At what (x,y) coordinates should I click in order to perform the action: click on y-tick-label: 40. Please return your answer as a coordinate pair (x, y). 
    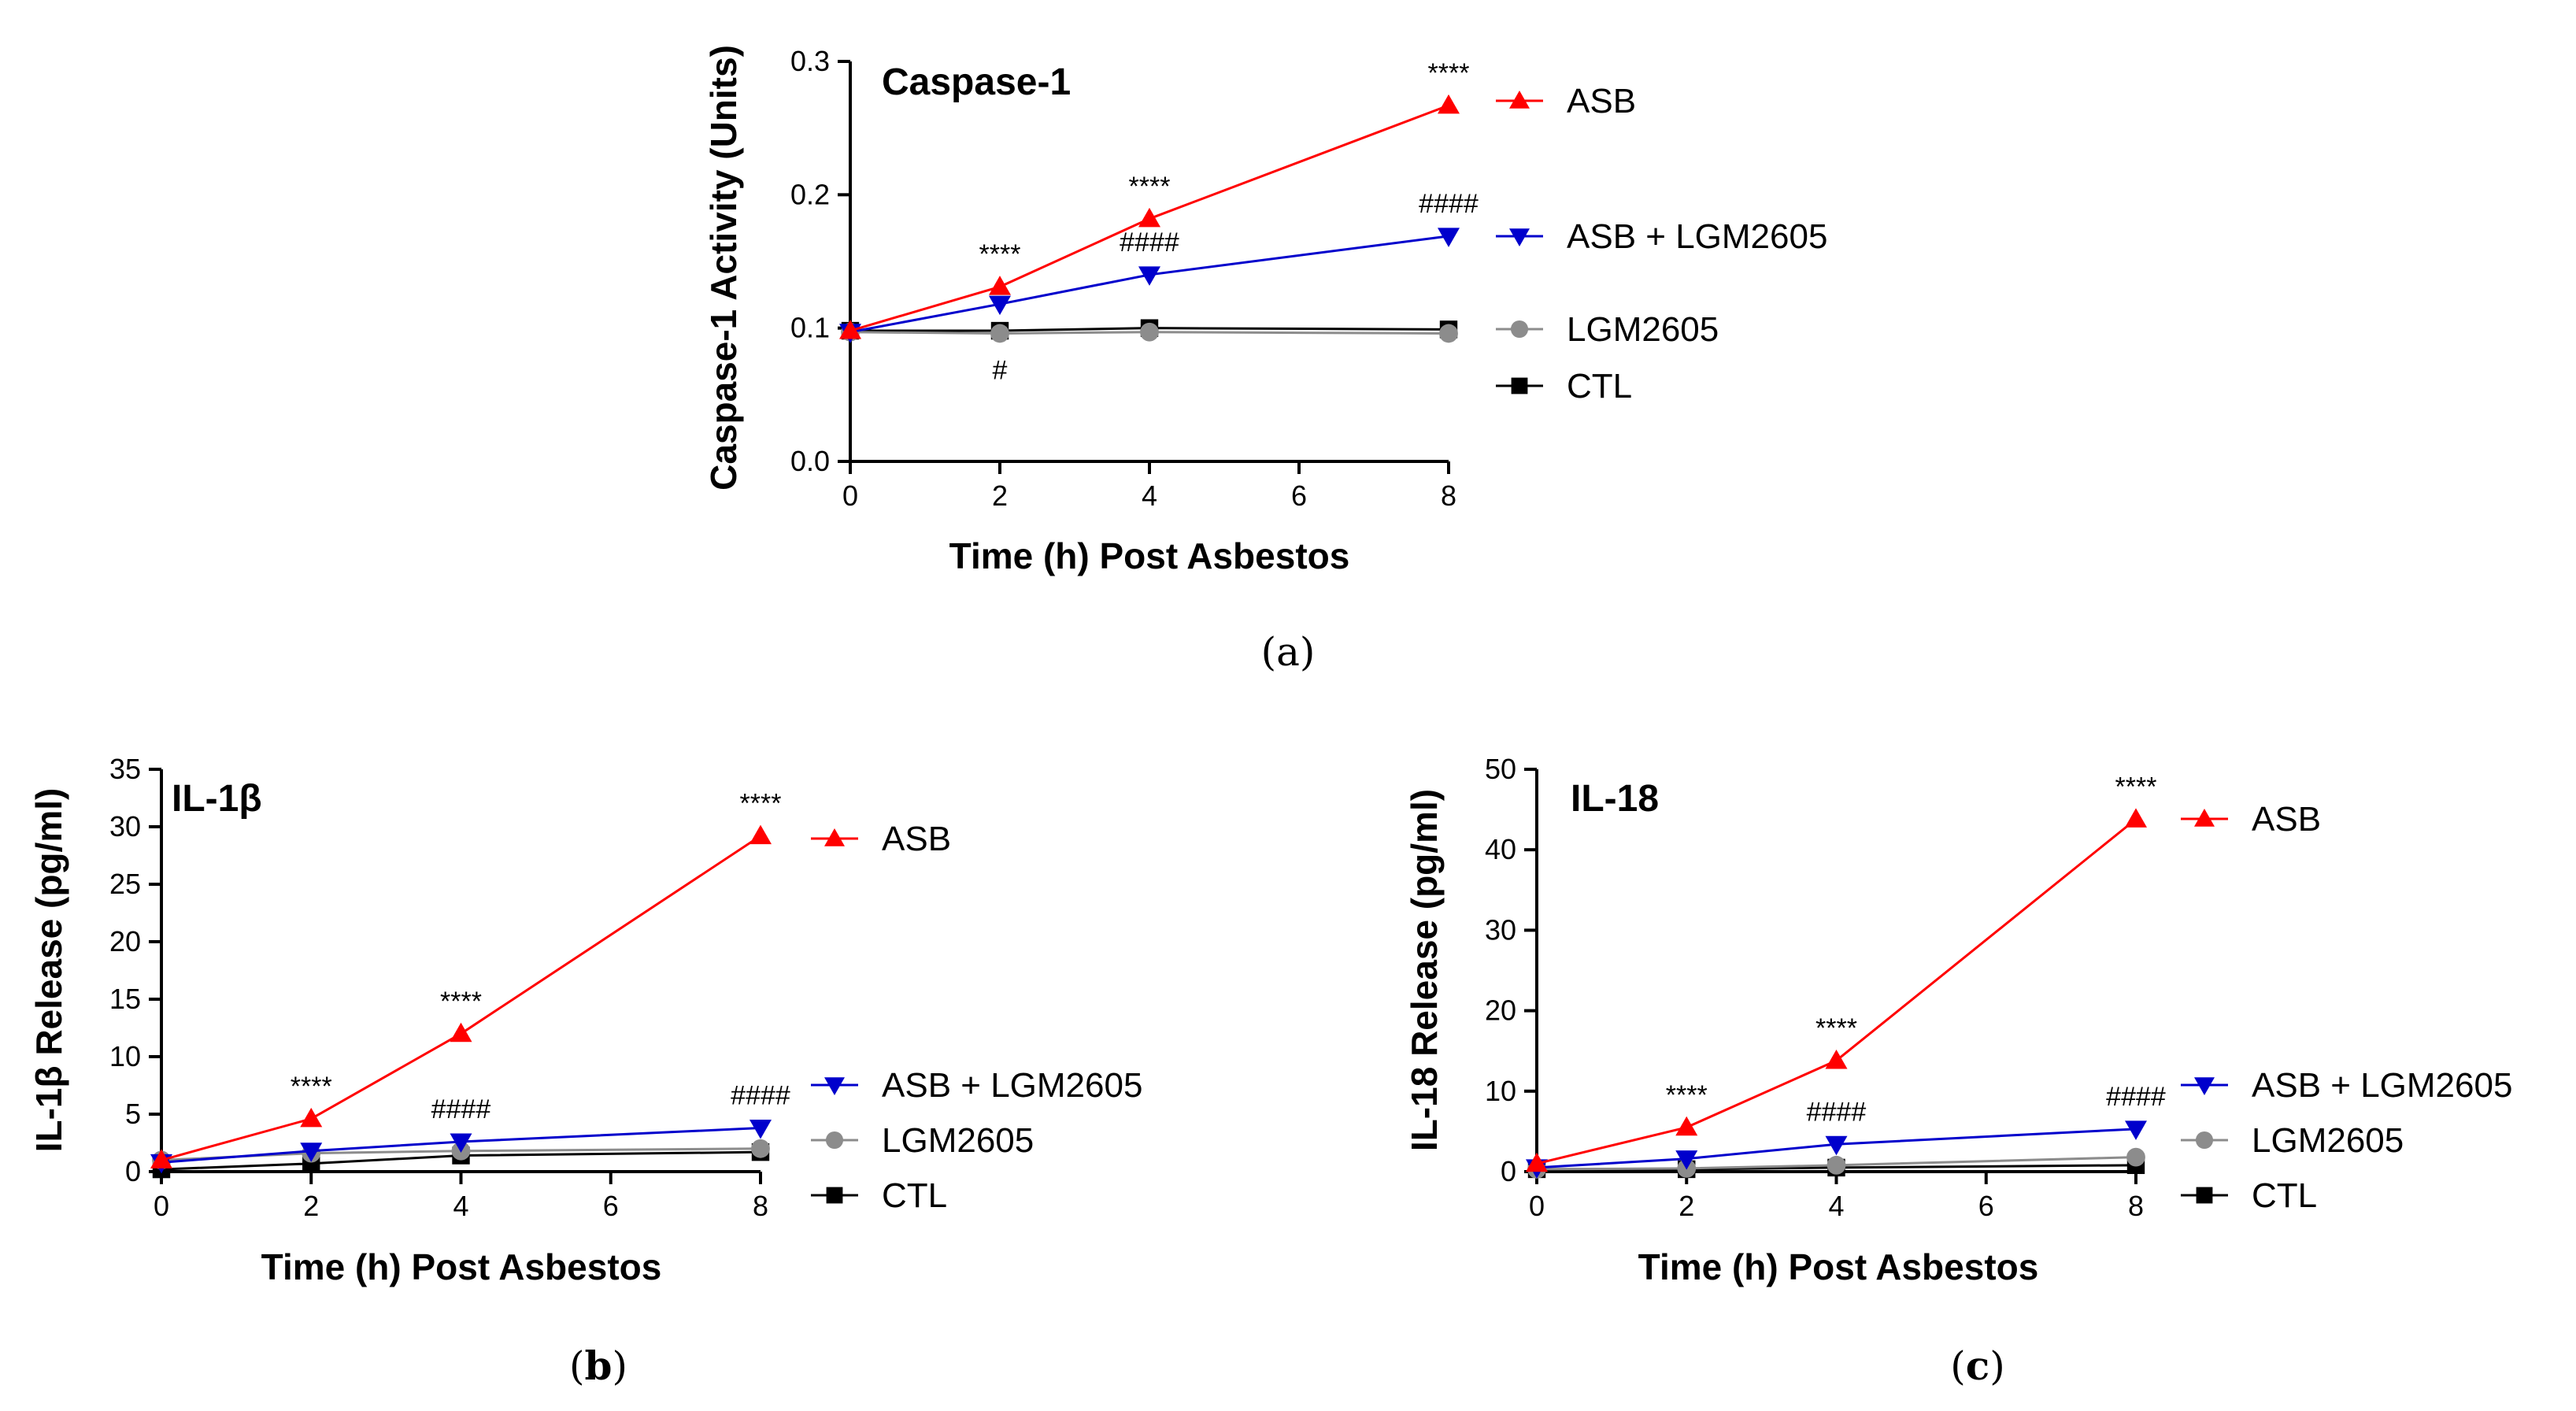
    Looking at the image, I should click on (1500, 849).